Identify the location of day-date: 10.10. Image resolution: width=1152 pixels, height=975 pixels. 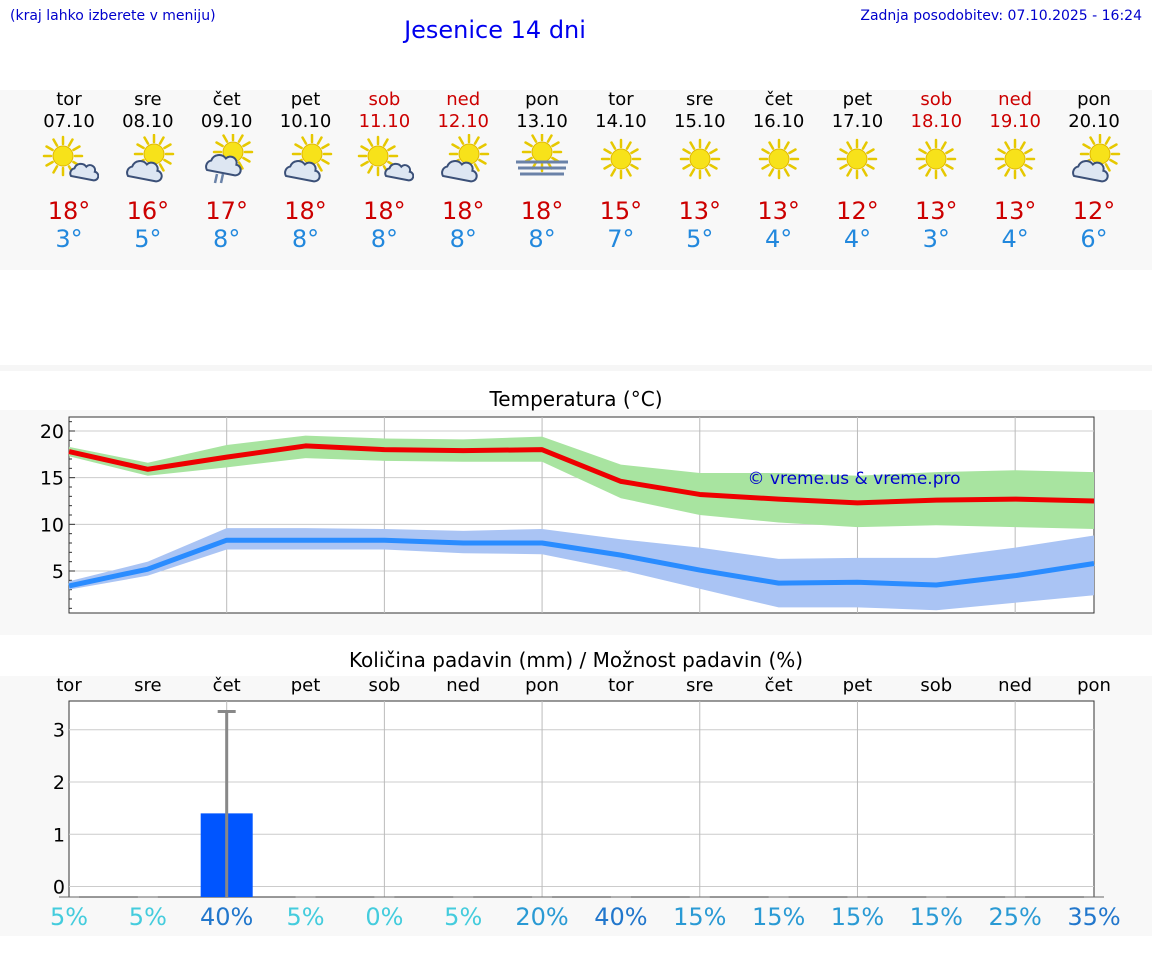
(305, 121).